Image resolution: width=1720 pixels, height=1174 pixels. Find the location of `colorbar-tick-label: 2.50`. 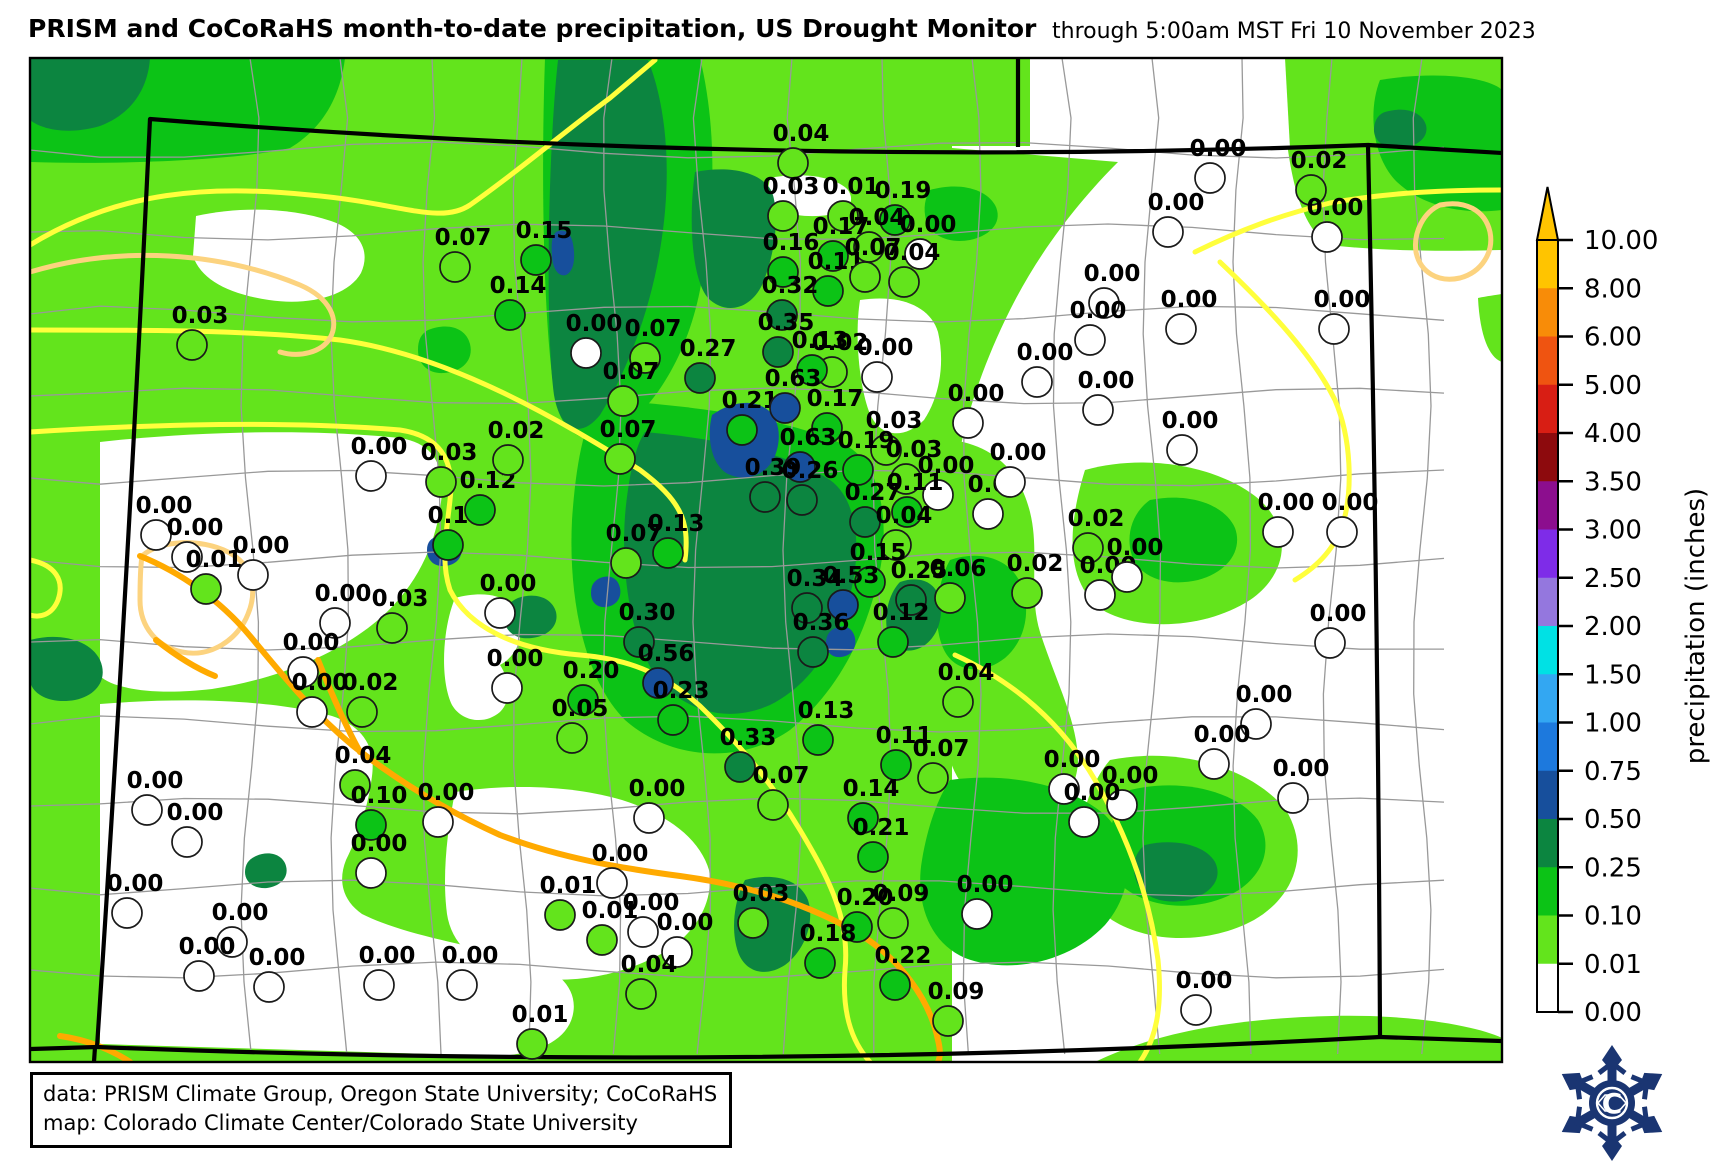

colorbar-tick-label: 2.50 is located at coordinates (1613, 579).